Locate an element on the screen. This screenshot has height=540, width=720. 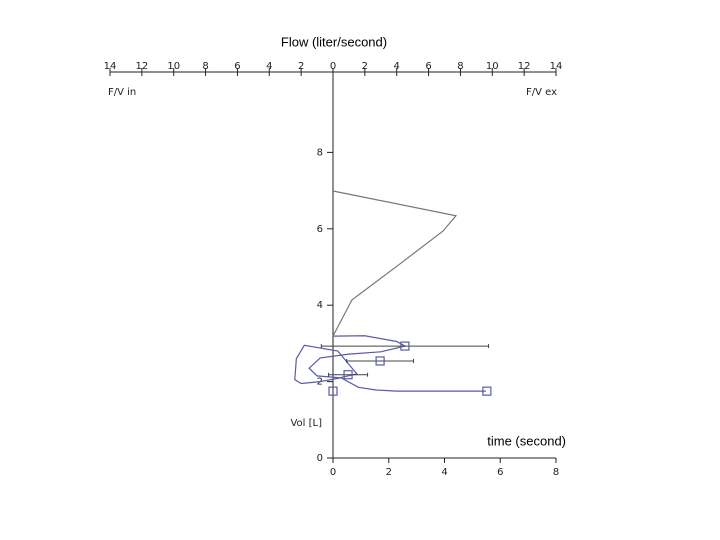
flow-ex-label: F/V ex is located at coordinates (541, 92).